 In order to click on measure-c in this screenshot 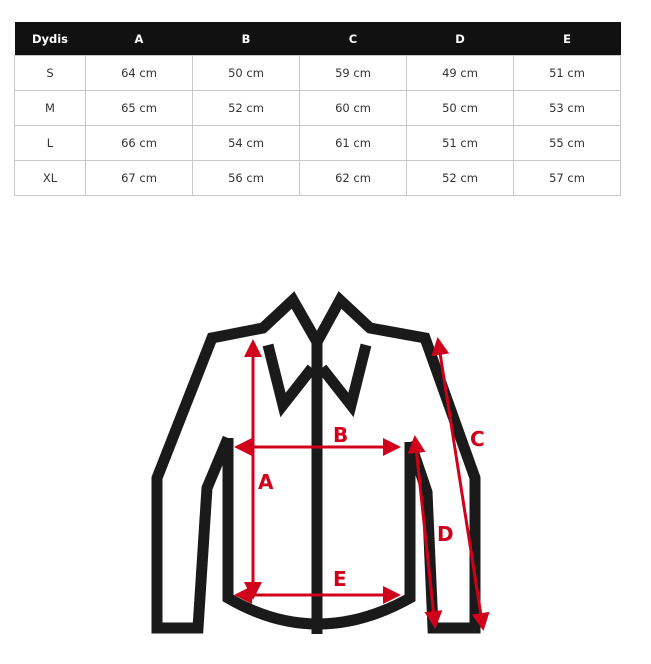, I will do `click(460, 484)`.